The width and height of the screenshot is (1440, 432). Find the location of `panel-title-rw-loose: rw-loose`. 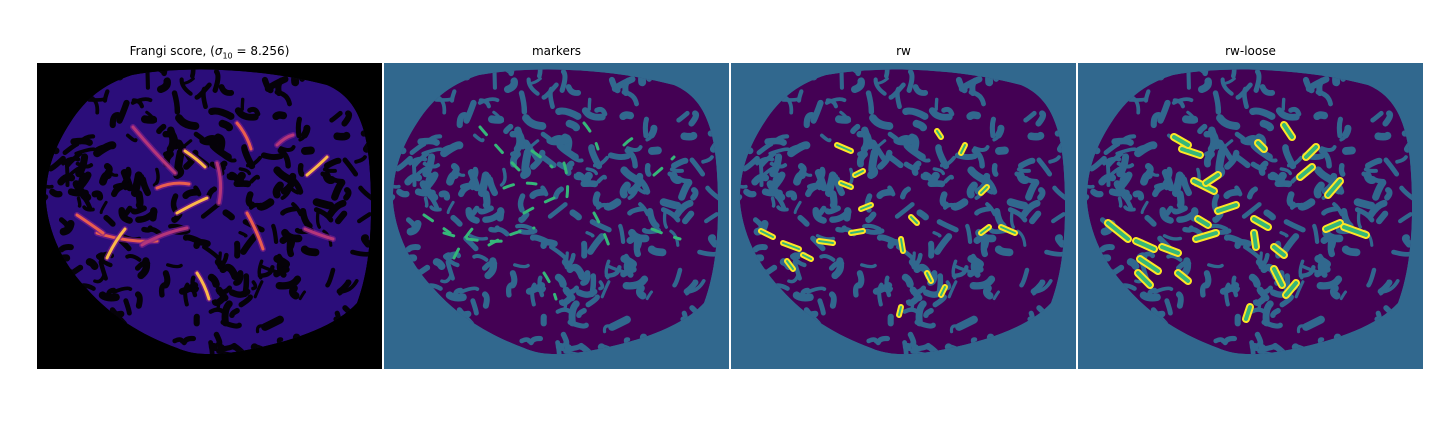

panel-title-rw-loose: rw-loose is located at coordinates (1250, 51).